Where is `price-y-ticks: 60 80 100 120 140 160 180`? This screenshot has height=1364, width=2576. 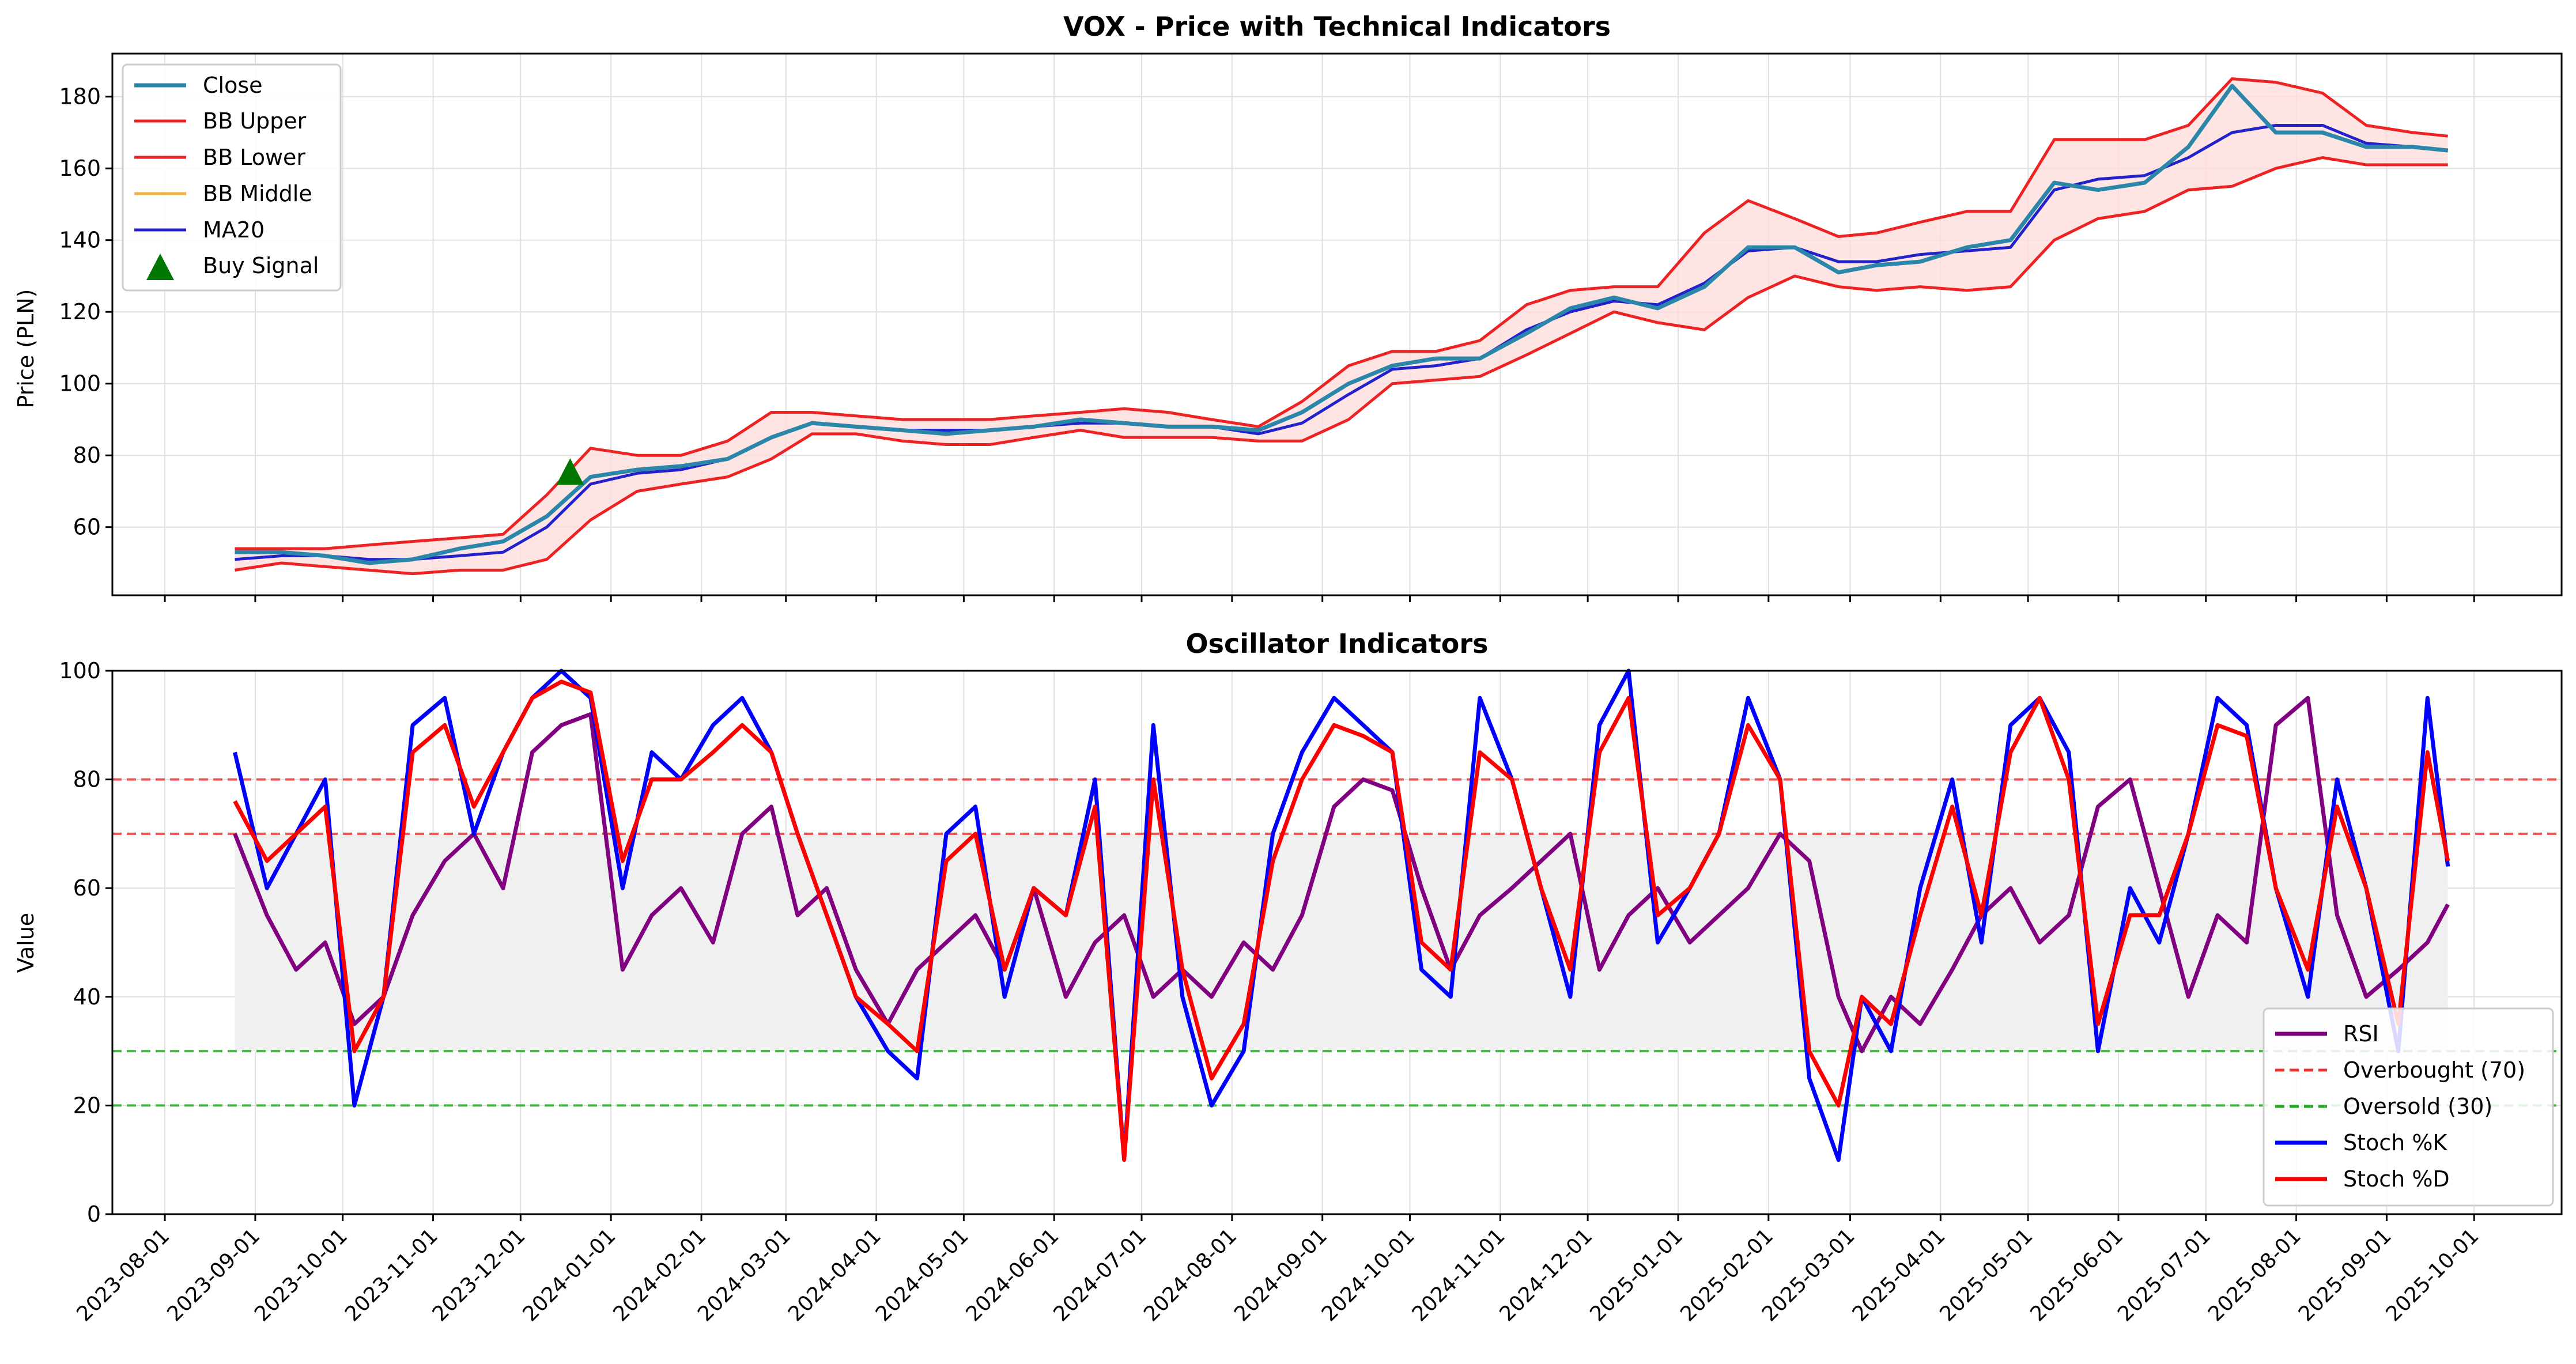 price-y-ticks: 60 80 100 120 140 160 180 is located at coordinates (85, 312).